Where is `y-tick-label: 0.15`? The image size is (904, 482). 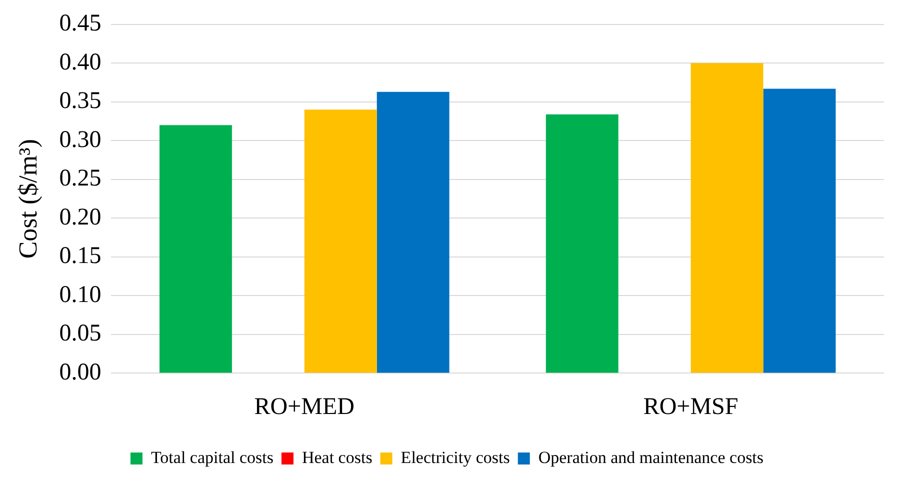
y-tick-label: 0.15 is located at coordinates (80, 256).